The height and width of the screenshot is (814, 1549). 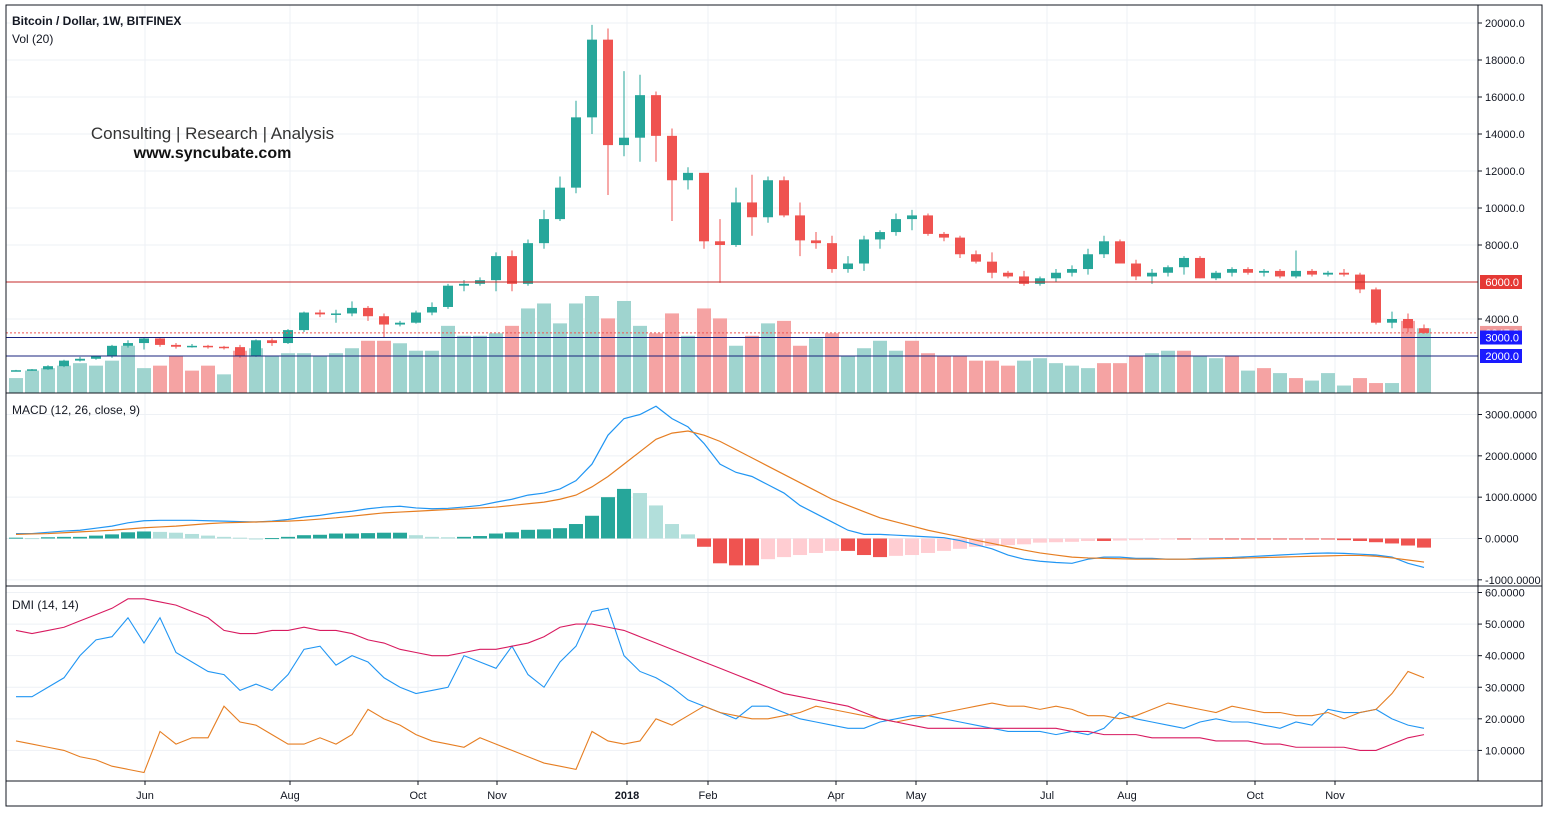 What do you see at coordinates (1502, 540) in the screenshot?
I see `macd-tick-label: 0.0000` at bounding box center [1502, 540].